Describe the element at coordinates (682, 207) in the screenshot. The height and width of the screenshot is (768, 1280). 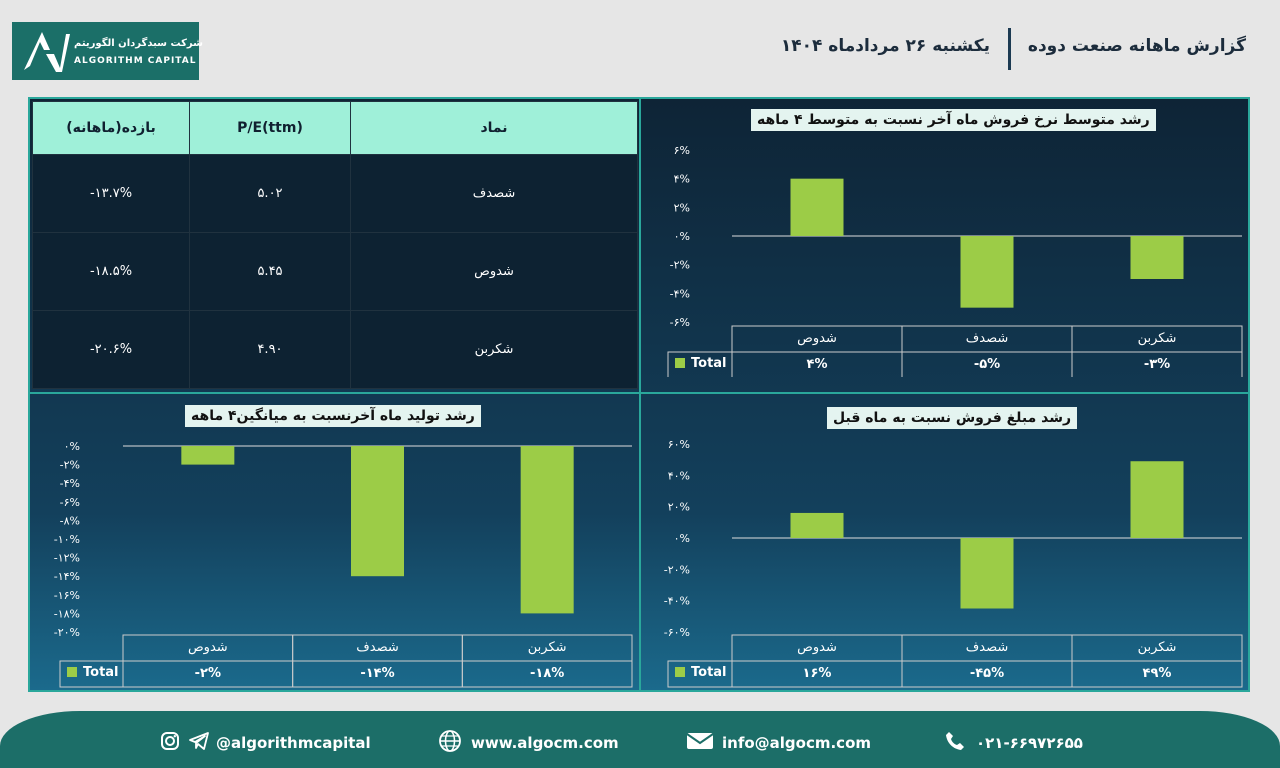
I see `y-tick-label: ۲%` at that location.